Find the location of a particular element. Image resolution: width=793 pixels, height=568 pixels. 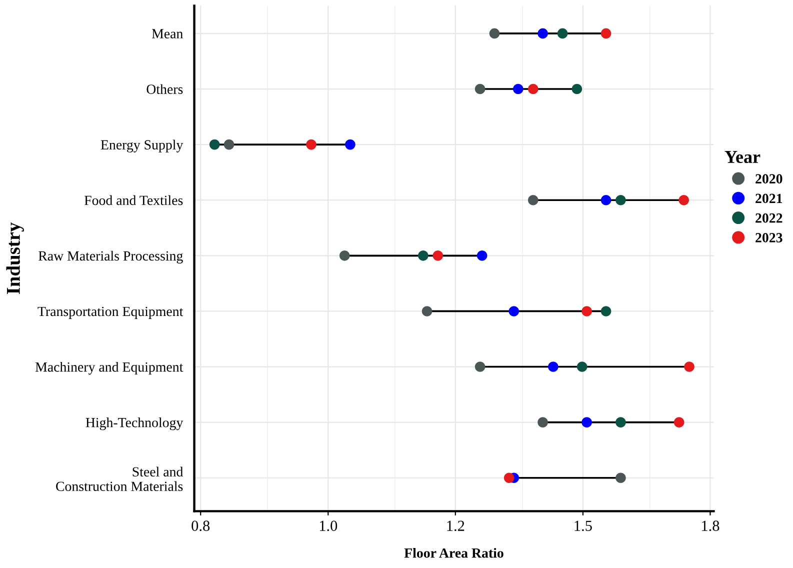

legend-label: 2022 is located at coordinates (769, 218).